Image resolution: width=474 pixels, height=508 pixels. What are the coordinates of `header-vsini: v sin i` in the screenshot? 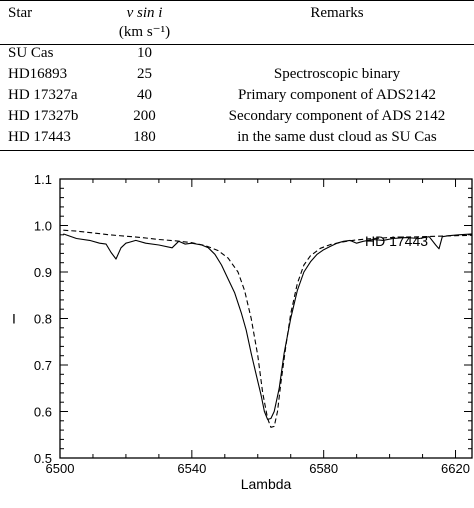 It's located at (144, 13).